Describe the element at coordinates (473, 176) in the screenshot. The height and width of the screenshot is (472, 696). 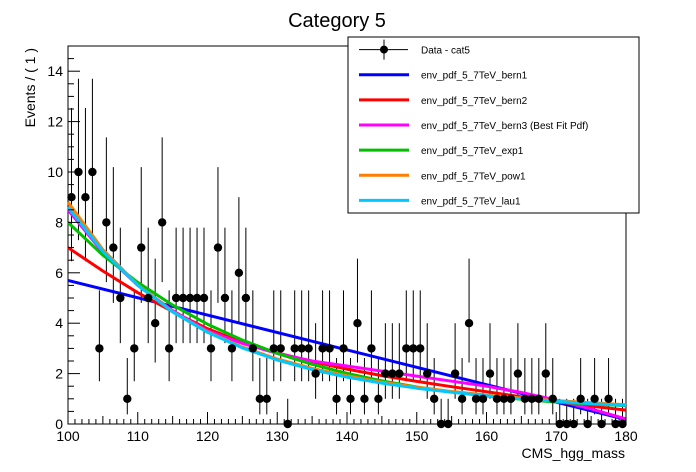
I see `legend-entry: env_pdf_5_7TeV_pow1` at that location.